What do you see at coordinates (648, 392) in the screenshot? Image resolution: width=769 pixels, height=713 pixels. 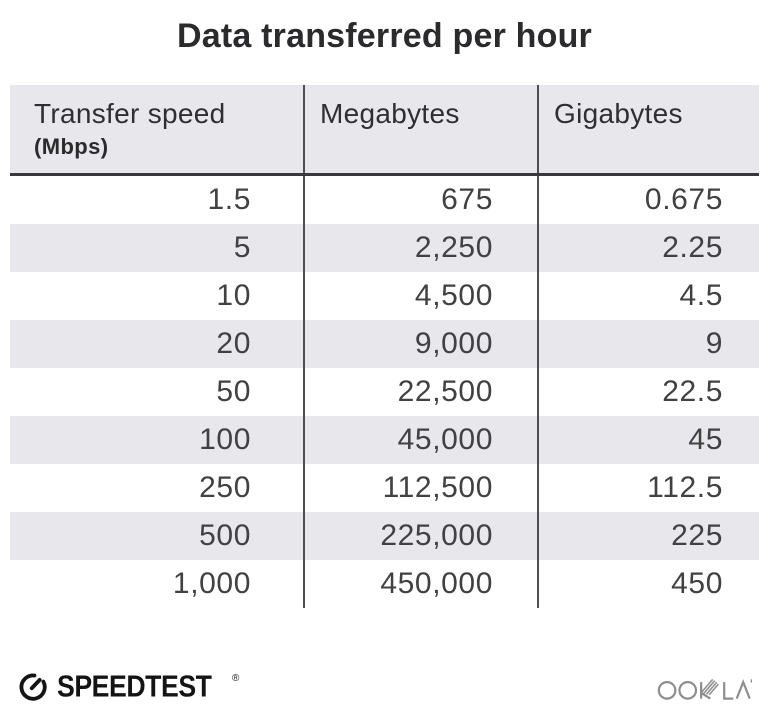 I see `cell-gigabytes: 22.5` at bounding box center [648, 392].